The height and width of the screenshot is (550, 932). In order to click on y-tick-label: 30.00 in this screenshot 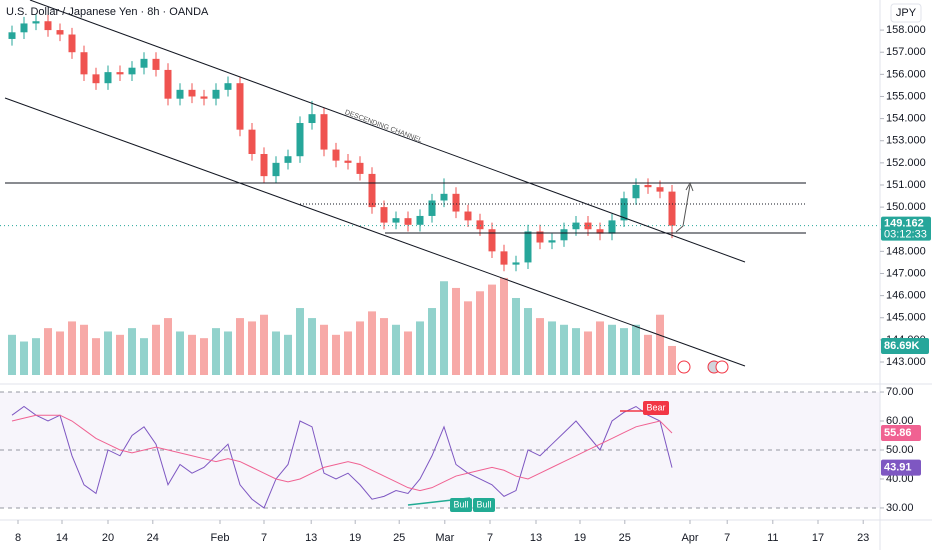, I will do `click(900, 508)`.